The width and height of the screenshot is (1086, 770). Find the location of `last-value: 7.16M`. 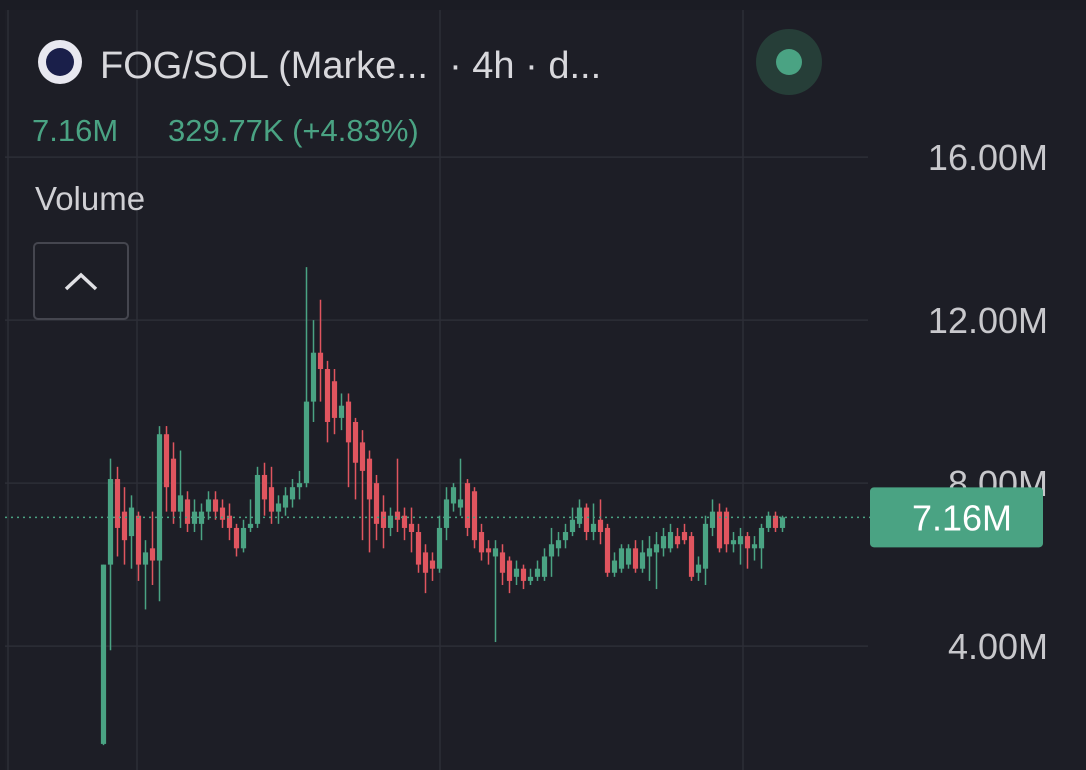

last-value: 7.16M is located at coordinates (75, 130).